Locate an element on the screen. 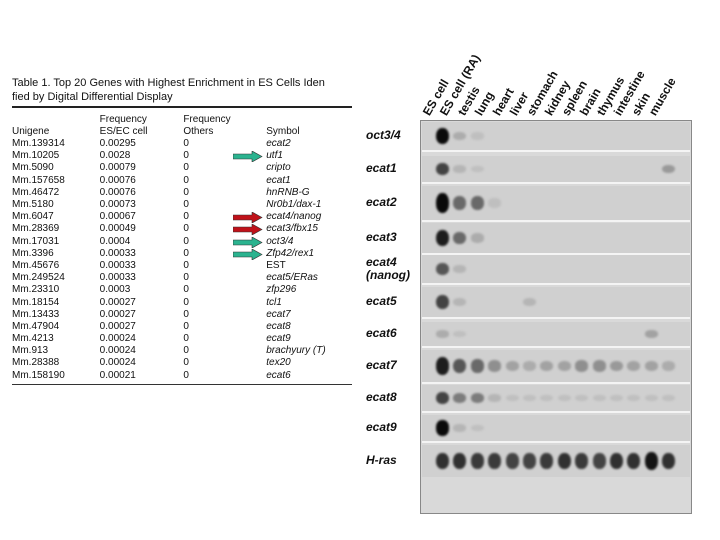  table-row: Mm.45676 0.00033 0 EST is located at coordinates (182, 266).